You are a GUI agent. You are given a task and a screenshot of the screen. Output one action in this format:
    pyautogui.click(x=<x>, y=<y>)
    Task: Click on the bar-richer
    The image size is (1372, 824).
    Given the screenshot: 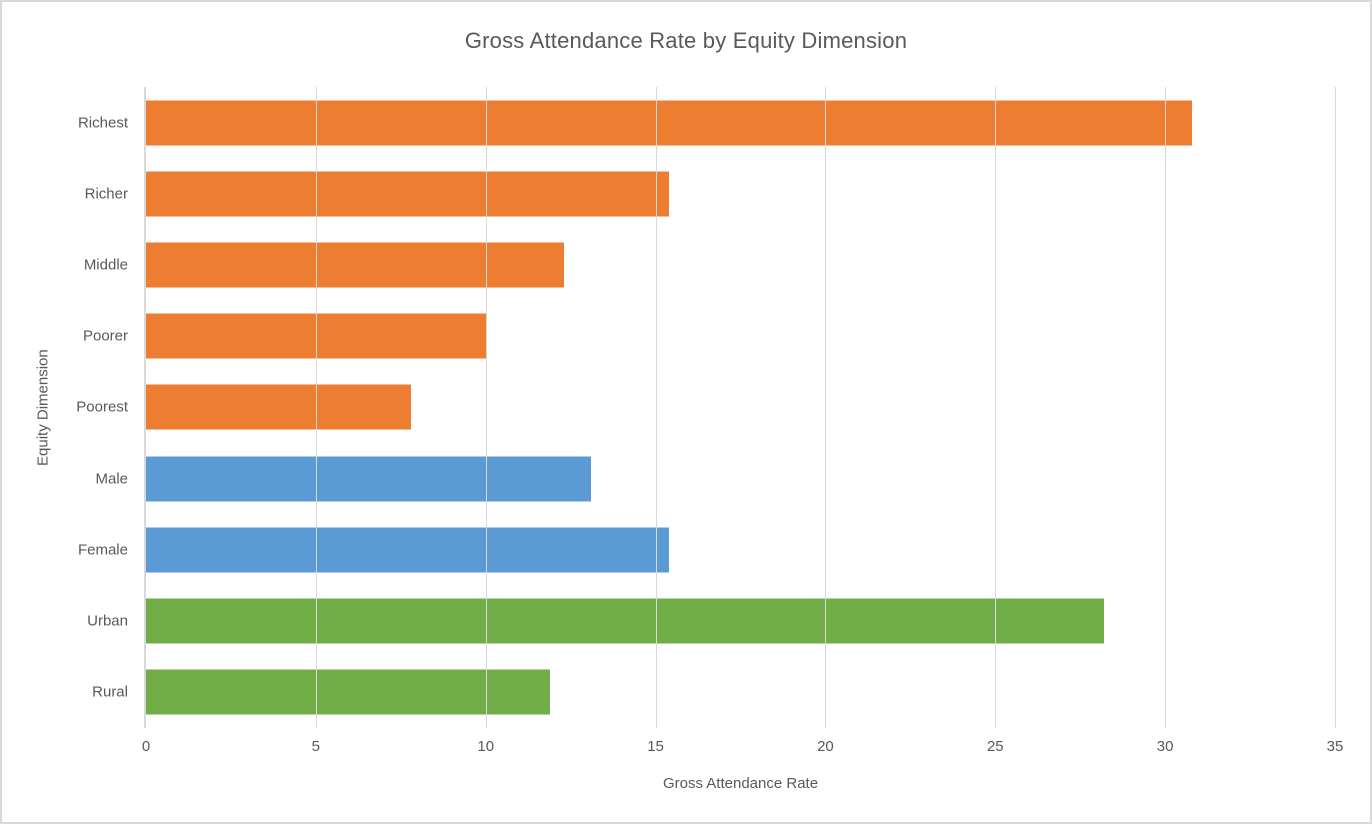 What is the action you would take?
    pyautogui.click(x=408, y=194)
    